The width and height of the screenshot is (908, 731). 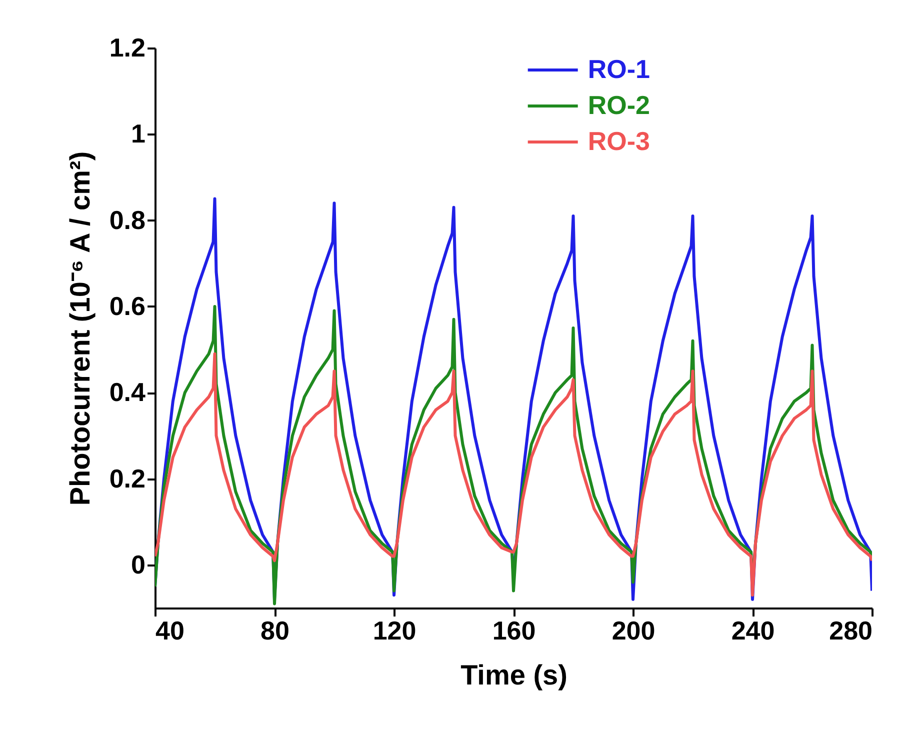 I want to click on legend-label: RO-3, so click(x=619, y=141).